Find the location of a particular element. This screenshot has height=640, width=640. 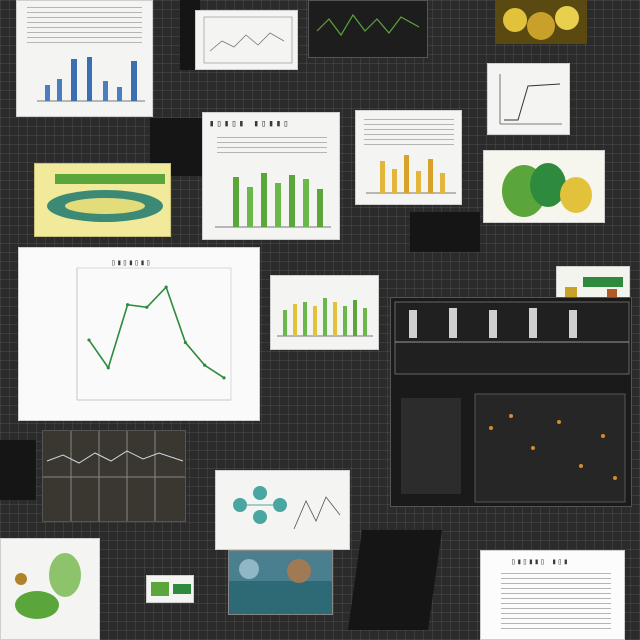

colourful-photo is located at coordinates (280, 582).